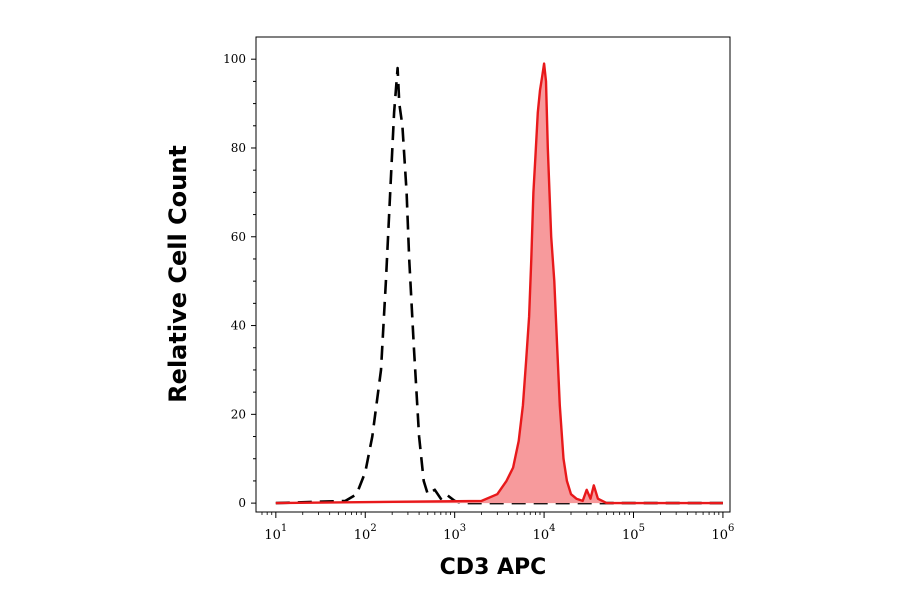 The height and width of the screenshot is (594, 900). What do you see at coordinates (238, 237) in the screenshot?
I see `y-tick-label: 60` at bounding box center [238, 237].